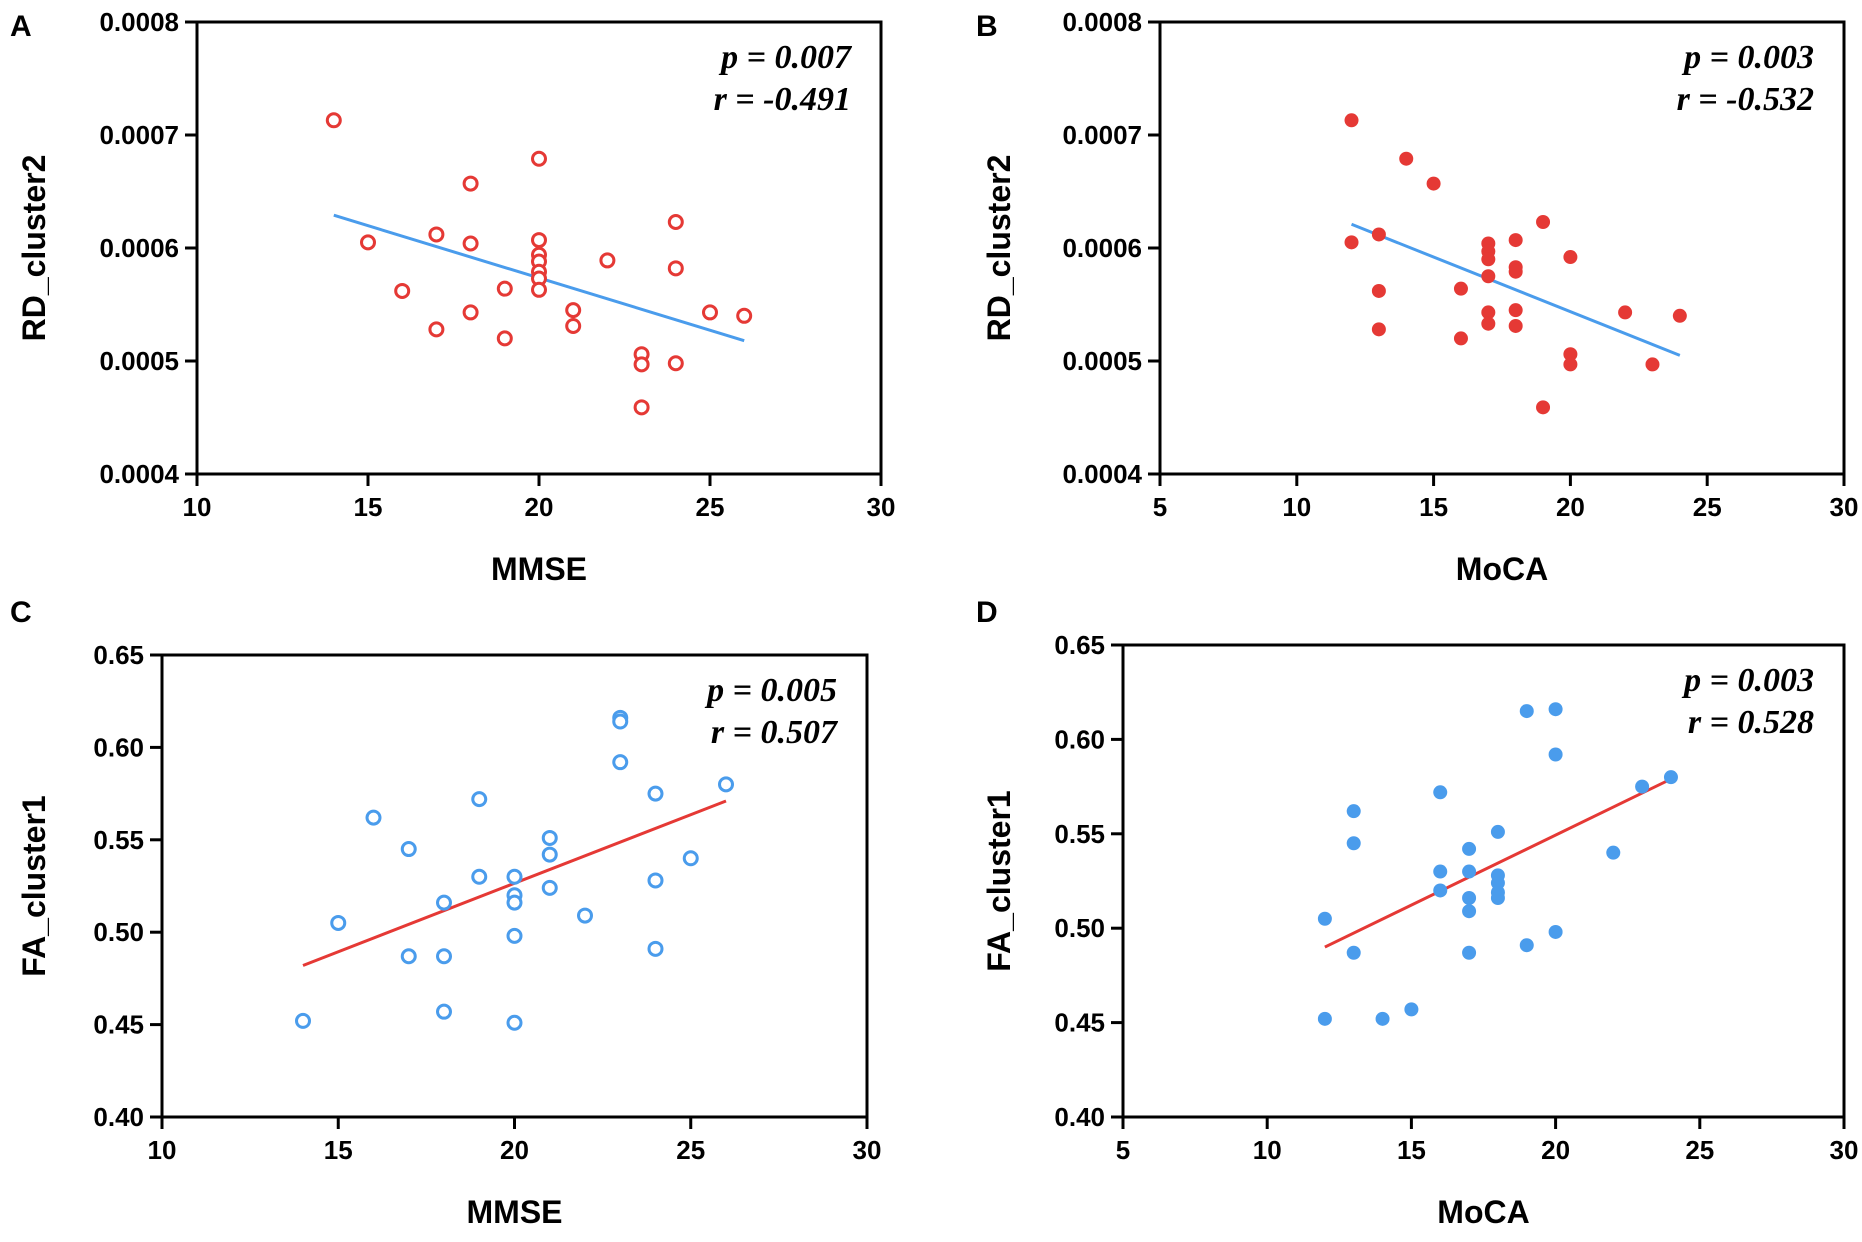 This screenshot has width=1862, height=1242. I want to click on y-tick-label: 0.0007, so click(1102, 135).